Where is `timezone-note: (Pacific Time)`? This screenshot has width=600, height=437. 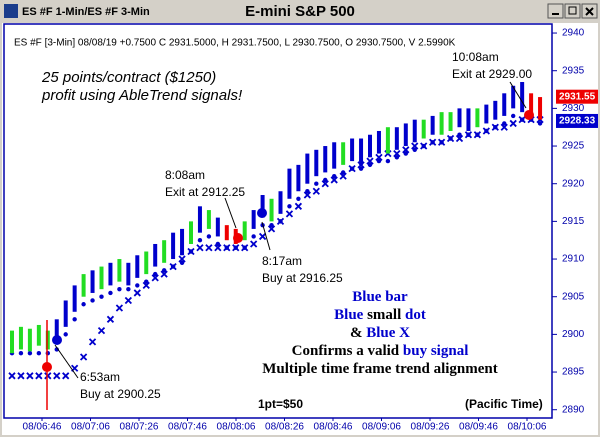
timezone-note: (Pacific Time) is located at coordinates (504, 404).